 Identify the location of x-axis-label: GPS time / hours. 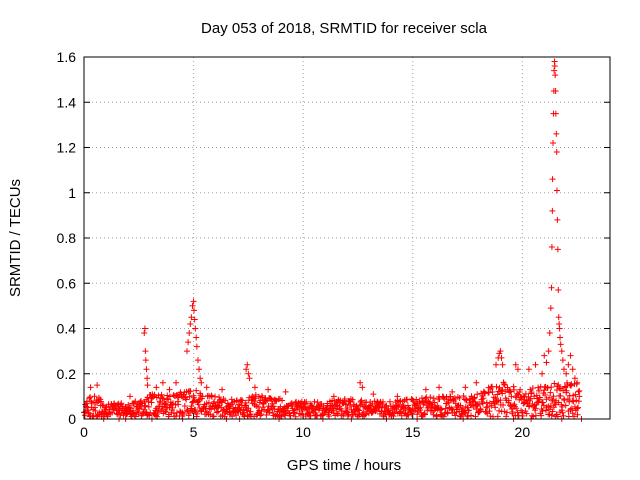
(344, 465).